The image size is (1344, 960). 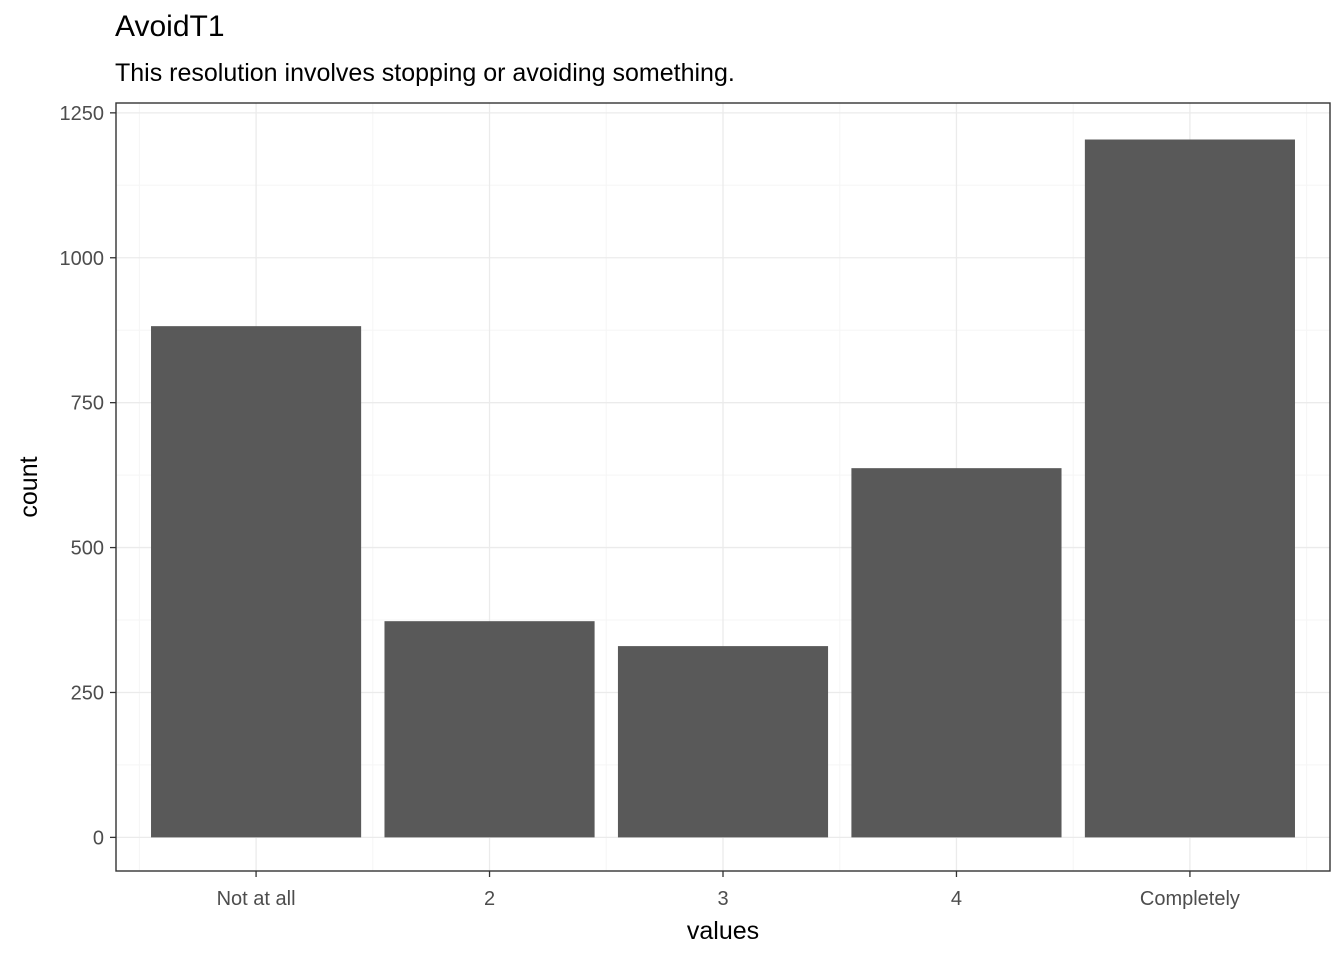 What do you see at coordinates (956, 899) in the screenshot?
I see `x-tick-label: 4` at bounding box center [956, 899].